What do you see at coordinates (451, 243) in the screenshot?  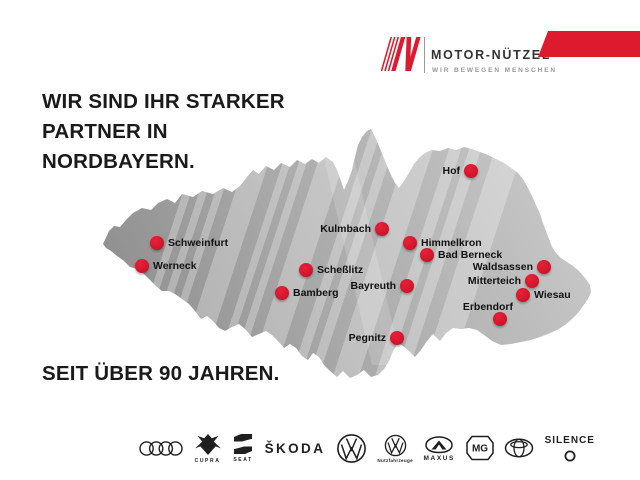 I see `city-label-himmelkron: Himmelkron` at bounding box center [451, 243].